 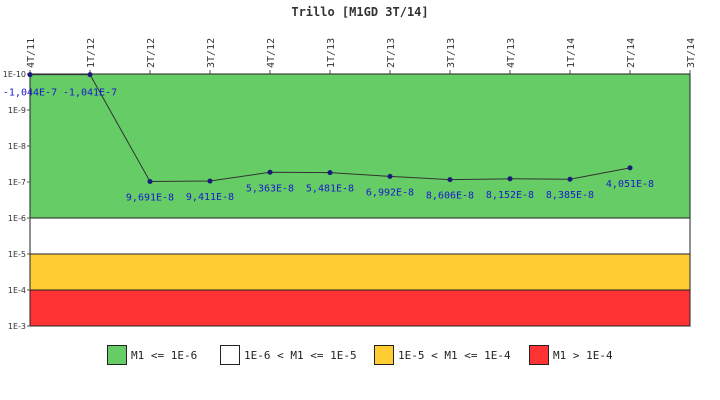 What do you see at coordinates (211, 53) in the screenshot?
I see `x-tick-label: 3T/12` at bounding box center [211, 53].